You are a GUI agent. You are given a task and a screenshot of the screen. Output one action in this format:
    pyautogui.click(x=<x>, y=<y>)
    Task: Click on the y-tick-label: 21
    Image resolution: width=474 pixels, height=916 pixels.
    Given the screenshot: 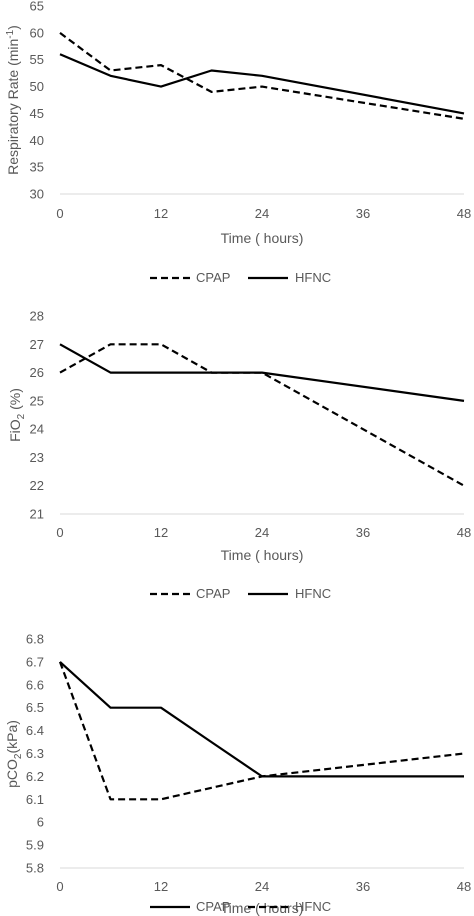 What is the action you would take?
    pyautogui.click(x=37, y=514)
    